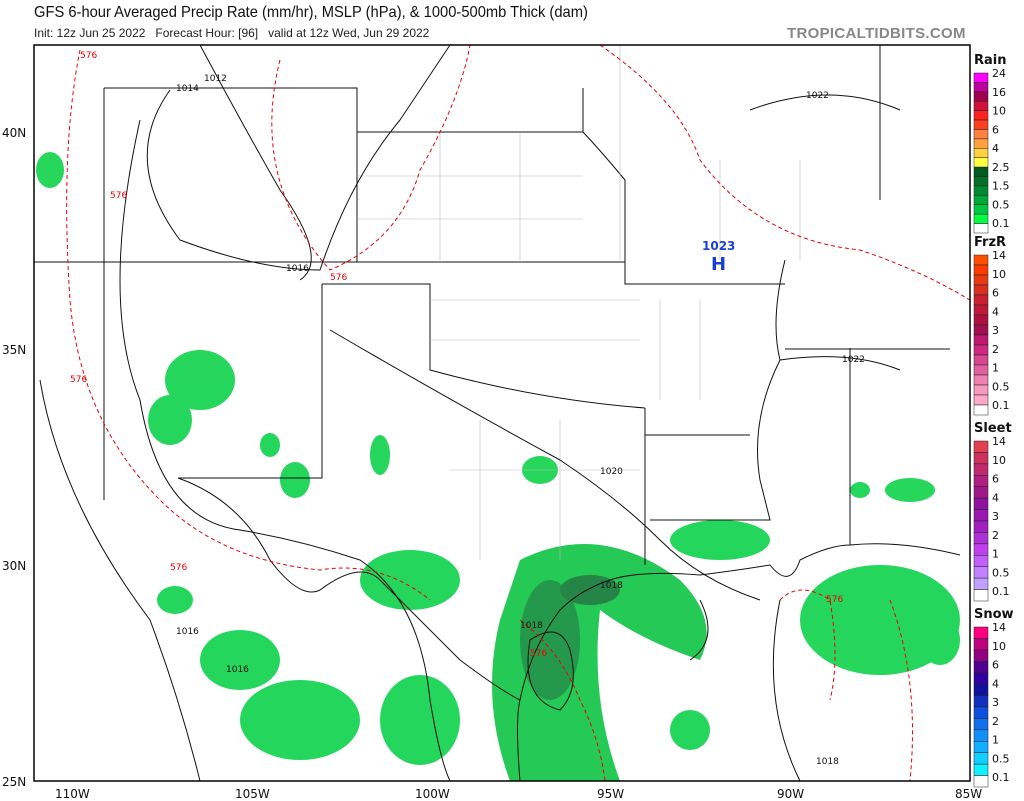  What do you see at coordinates (610, 794) in the screenshot?
I see `lon-label-95w: 95W` at bounding box center [610, 794].